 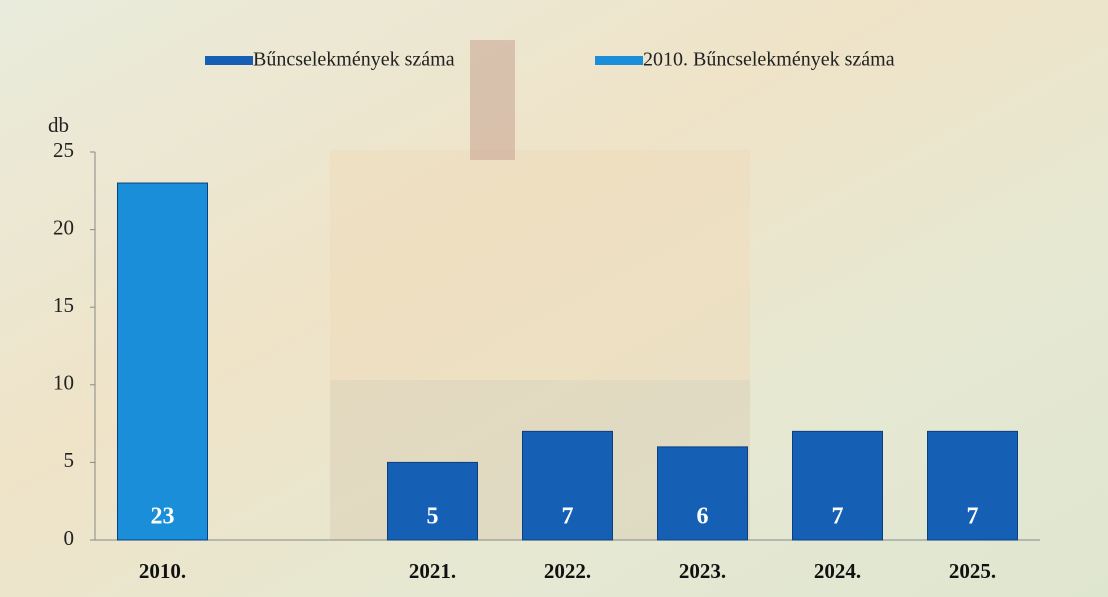 What do you see at coordinates (432, 571) in the screenshot?
I see `x-tick-label: 2021.` at bounding box center [432, 571].